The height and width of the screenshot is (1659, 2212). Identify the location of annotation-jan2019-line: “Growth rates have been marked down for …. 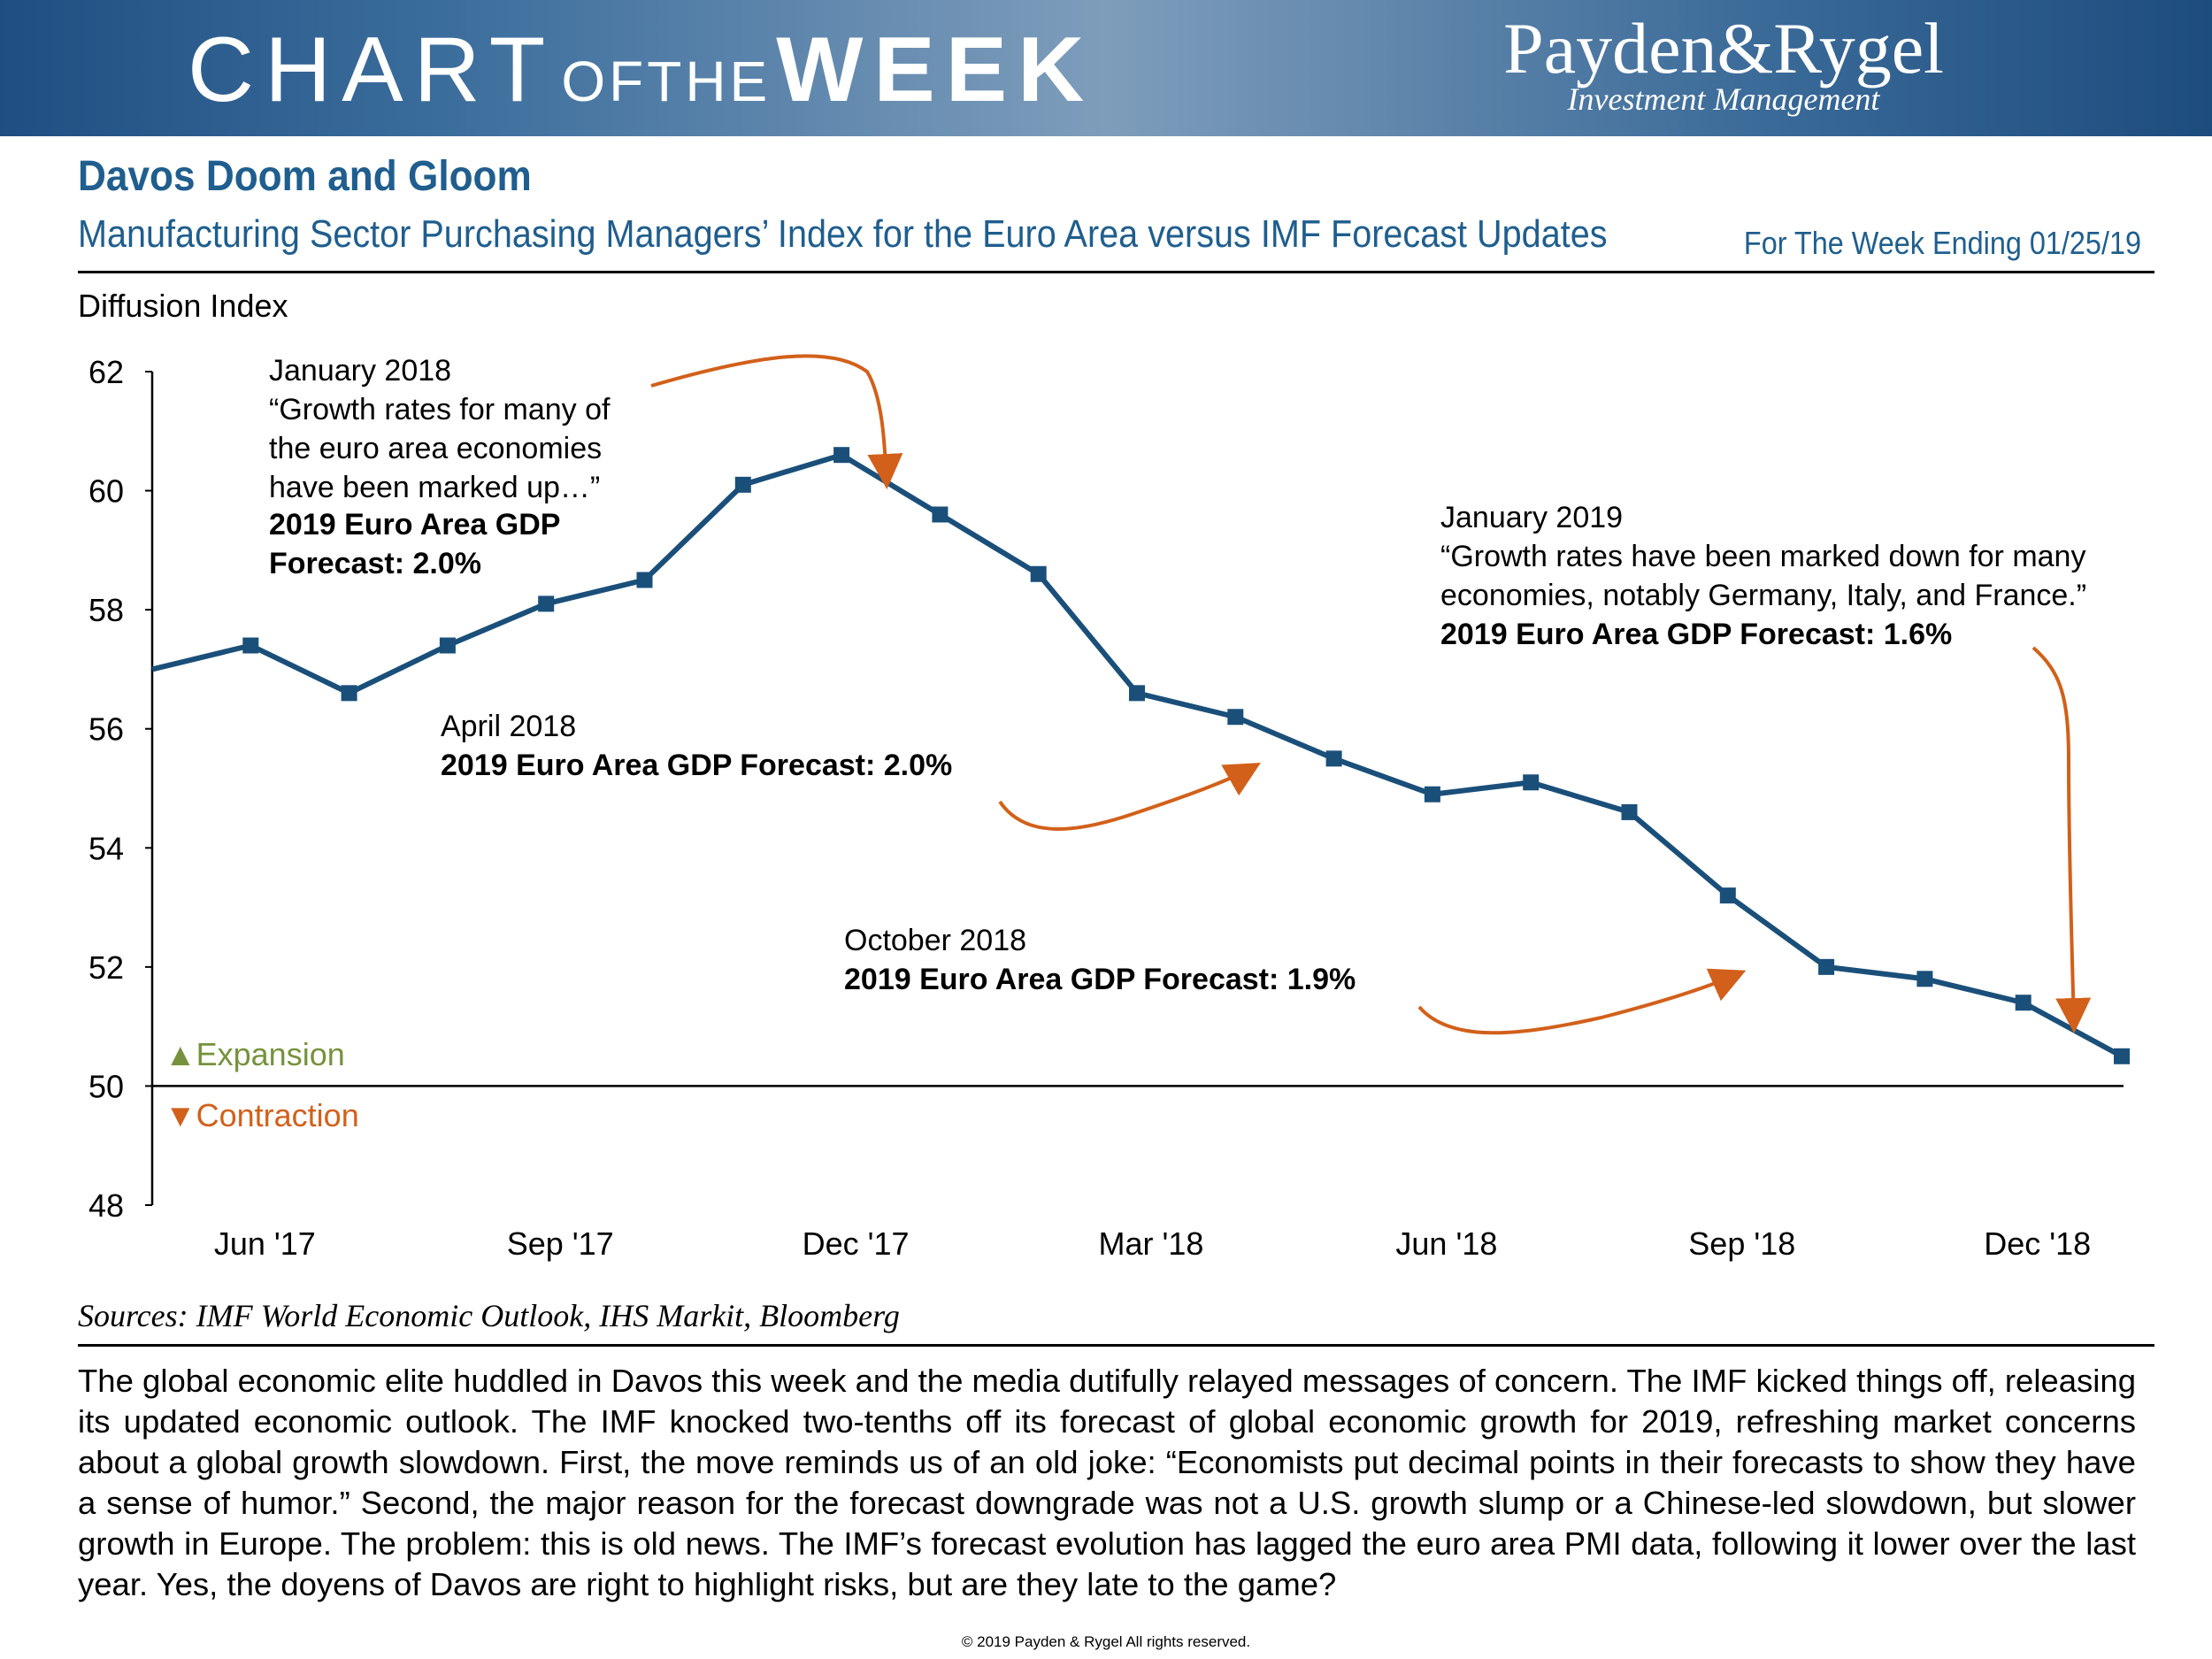
(1763, 557).